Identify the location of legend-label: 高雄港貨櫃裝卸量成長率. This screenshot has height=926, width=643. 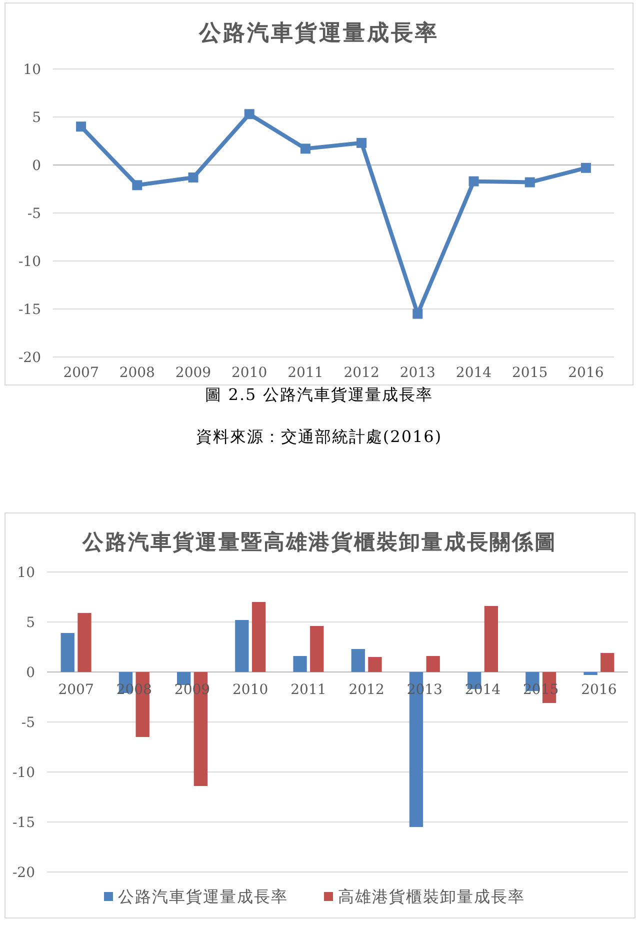
(431, 896).